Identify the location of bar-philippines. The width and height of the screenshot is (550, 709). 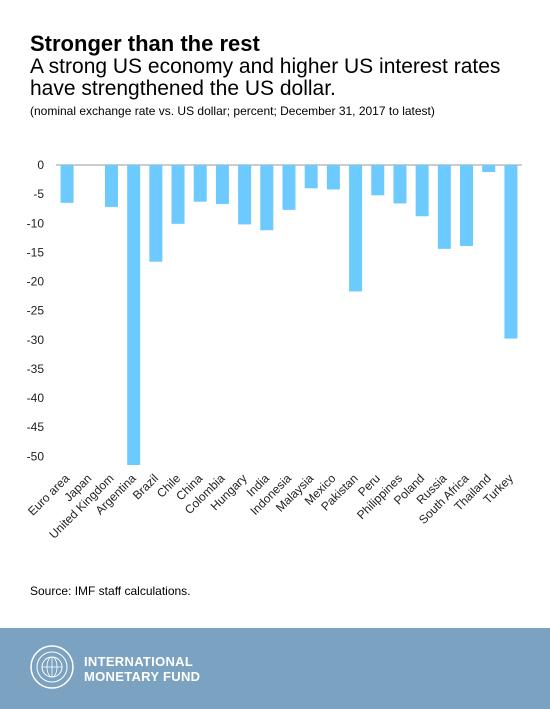
(400, 184).